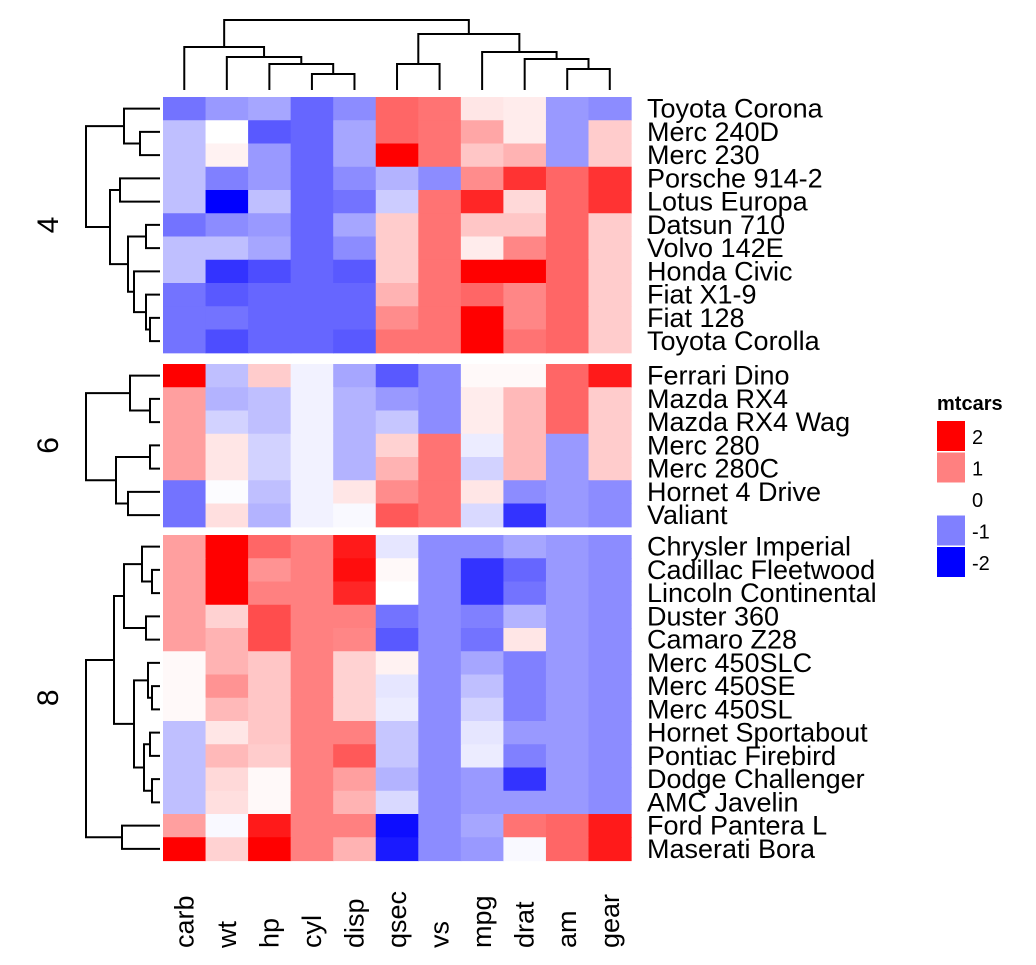  Describe the element at coordinates (396, 920) in the screenshot. I see `column-labels: carb wt hp cyl disp qsec vs mpg drat am gear` at that location.